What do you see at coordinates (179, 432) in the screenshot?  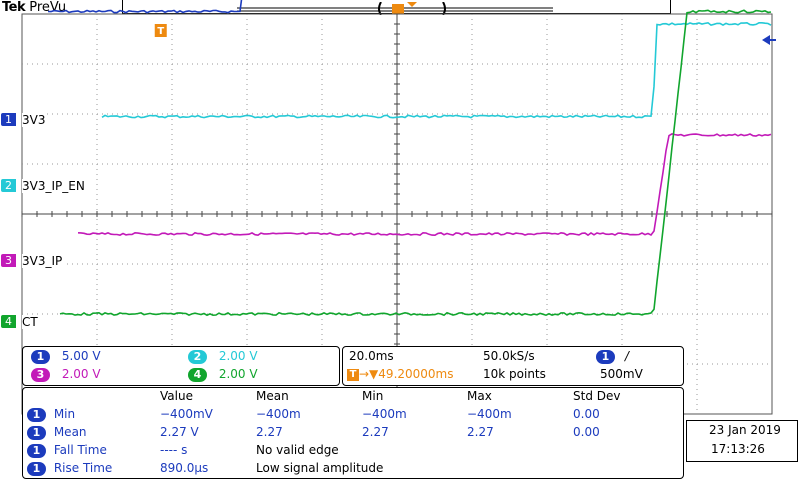 I see `measurement-value: 2.27 V` at bounding box center [179, 432].